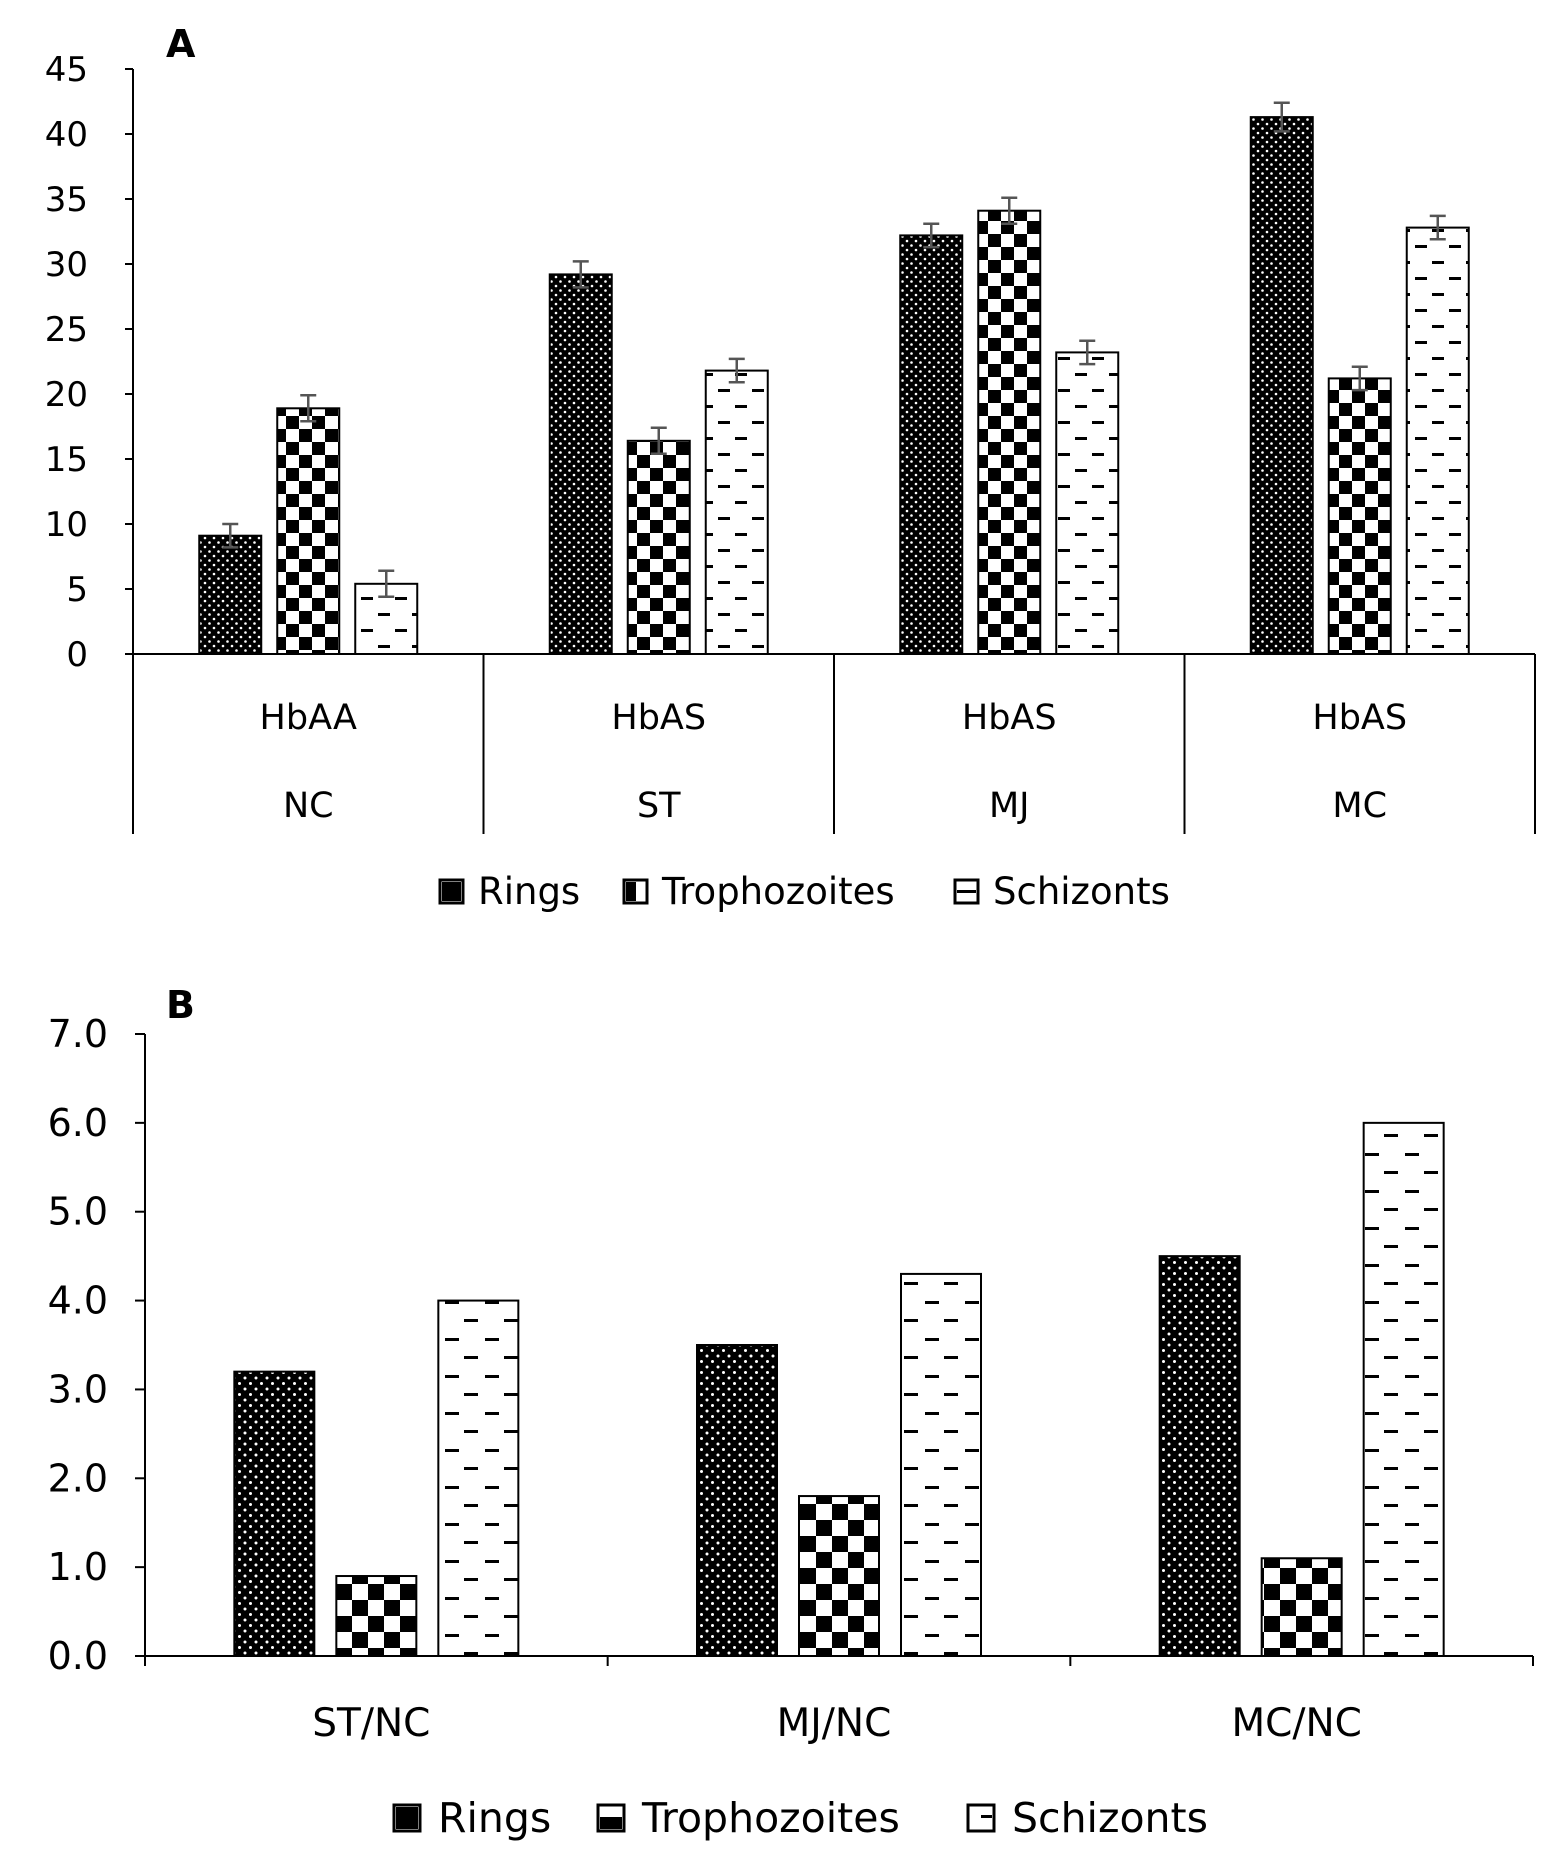 This screenshot has height=1864, width=1556. Describe the element at coordinates (77, 590) in the screenshot. I see `panel-a-y-tick-label: 5` at that location.